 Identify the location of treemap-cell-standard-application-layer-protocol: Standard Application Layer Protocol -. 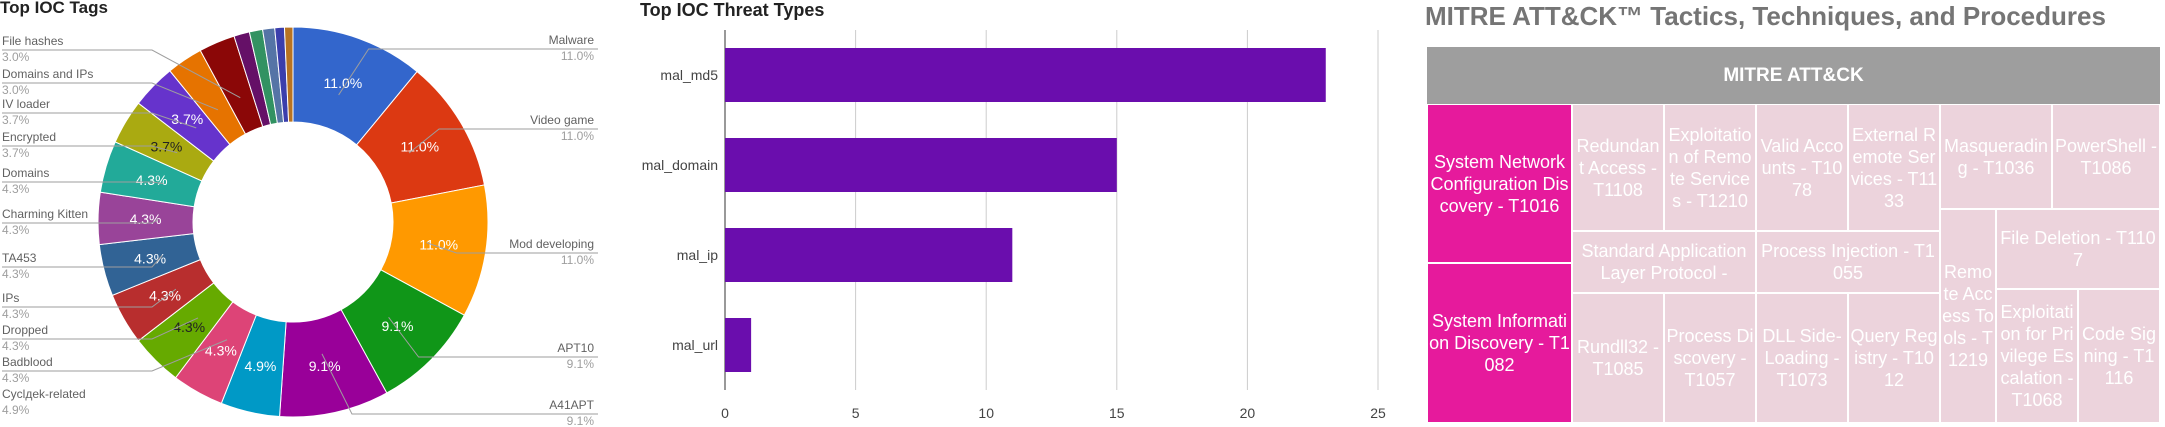
(1664, 262).